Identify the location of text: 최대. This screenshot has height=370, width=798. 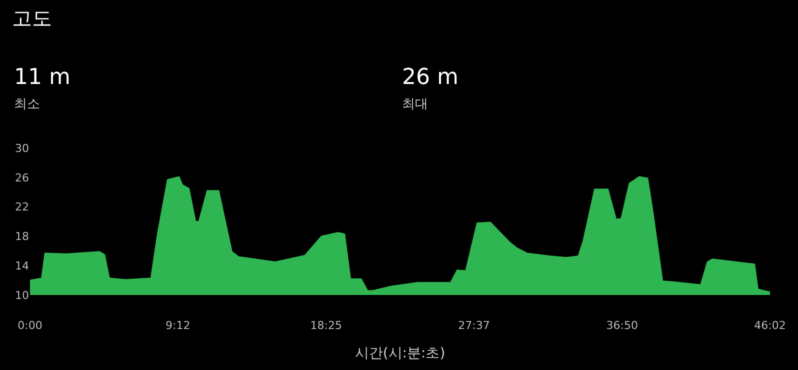
(415, 104).